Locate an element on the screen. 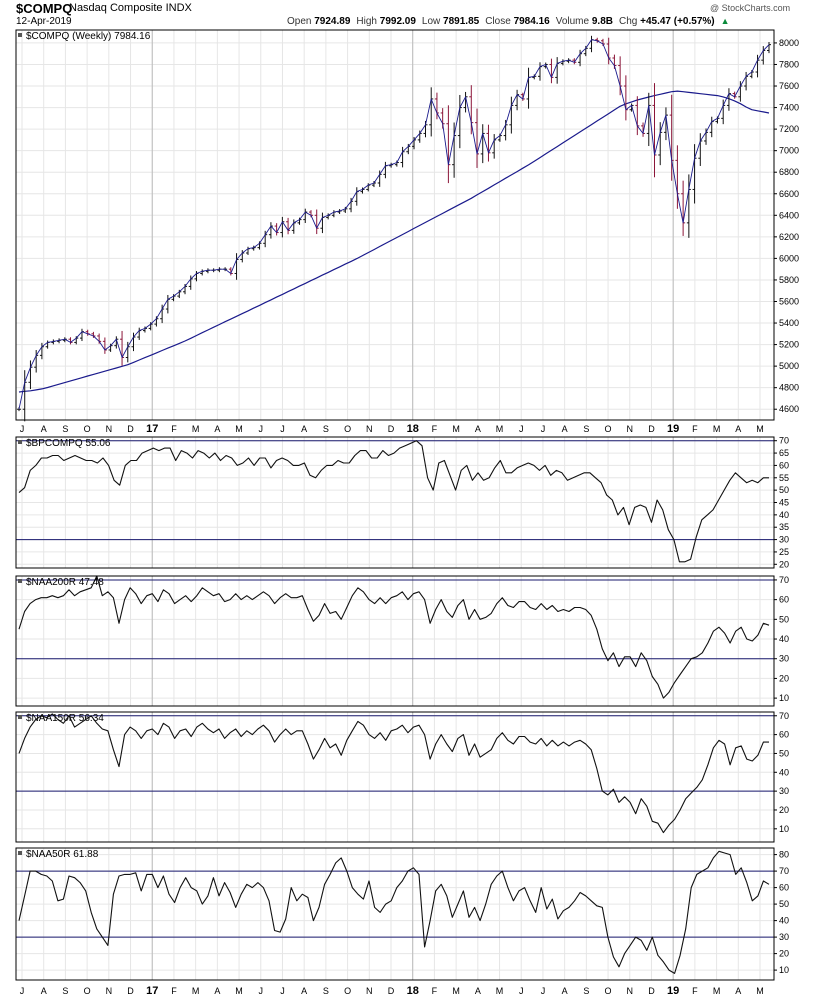 Image resolution: width=820 pixels, height=1000 pixels. quote-label: Close is located at coordinates (499, 21).